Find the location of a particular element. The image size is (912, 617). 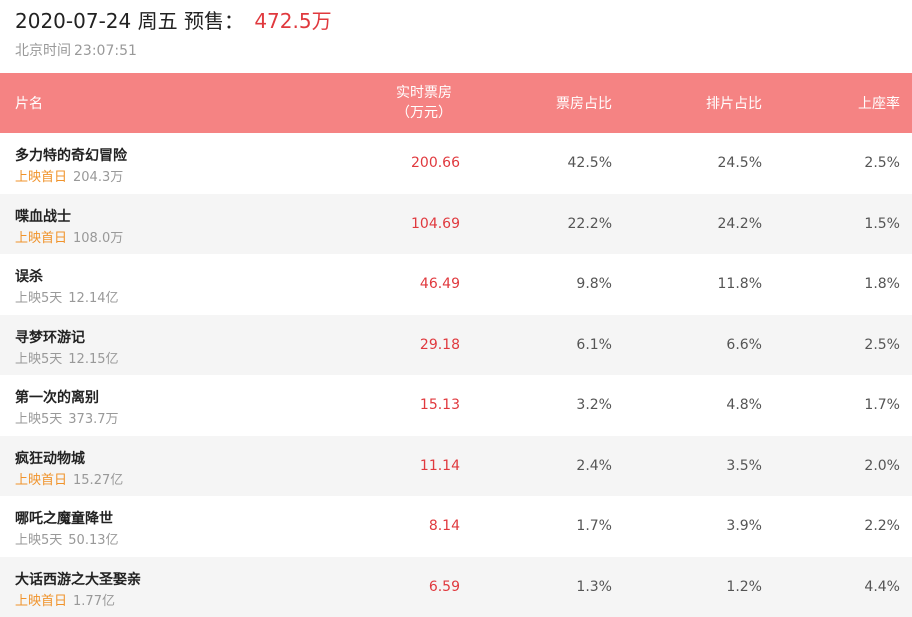

realtime-boxoffice: 15.13 is located at coordinates (440, 405).